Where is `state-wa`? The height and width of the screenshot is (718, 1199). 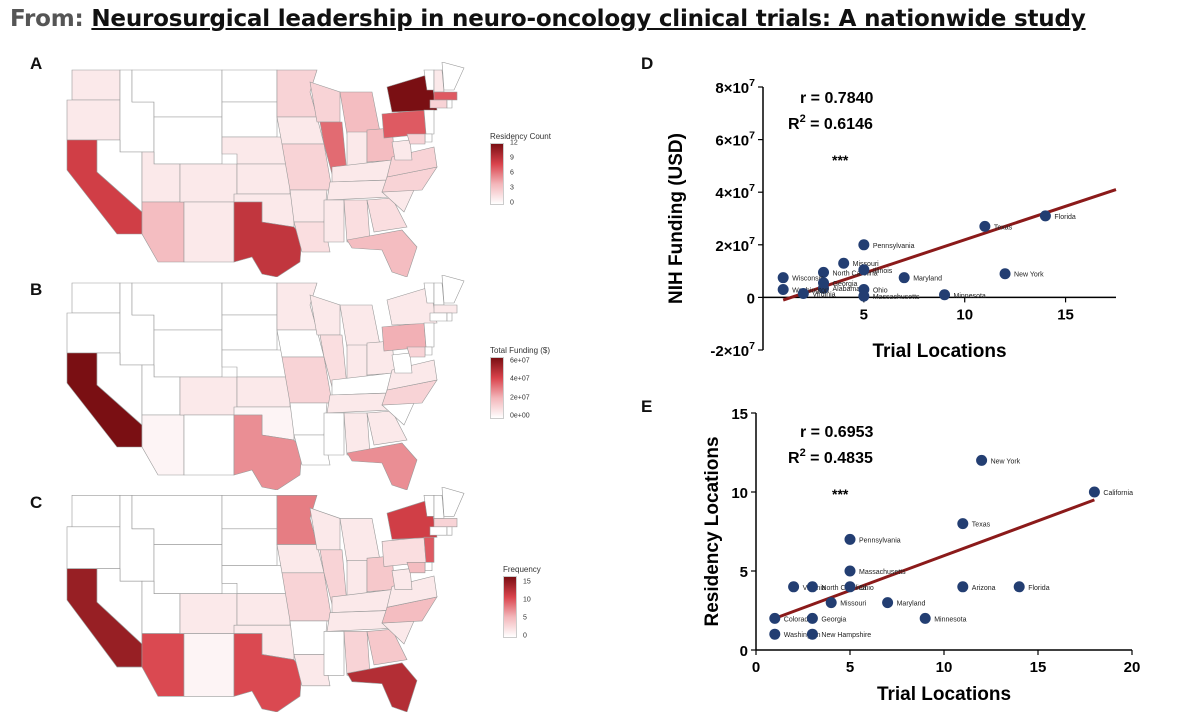
state-wa is located at coordinates (96, 511).